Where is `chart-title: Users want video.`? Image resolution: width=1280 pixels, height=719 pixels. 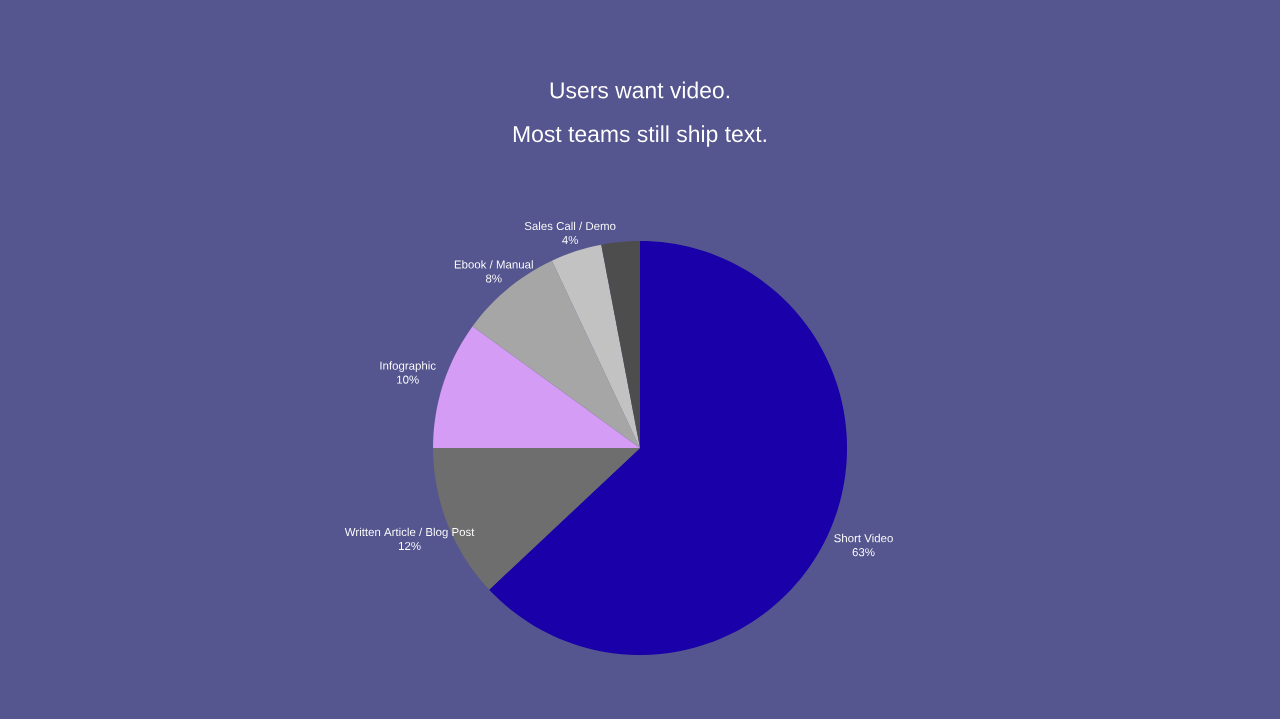 chart-title: Users want video. is located at coordinates (639, 90).